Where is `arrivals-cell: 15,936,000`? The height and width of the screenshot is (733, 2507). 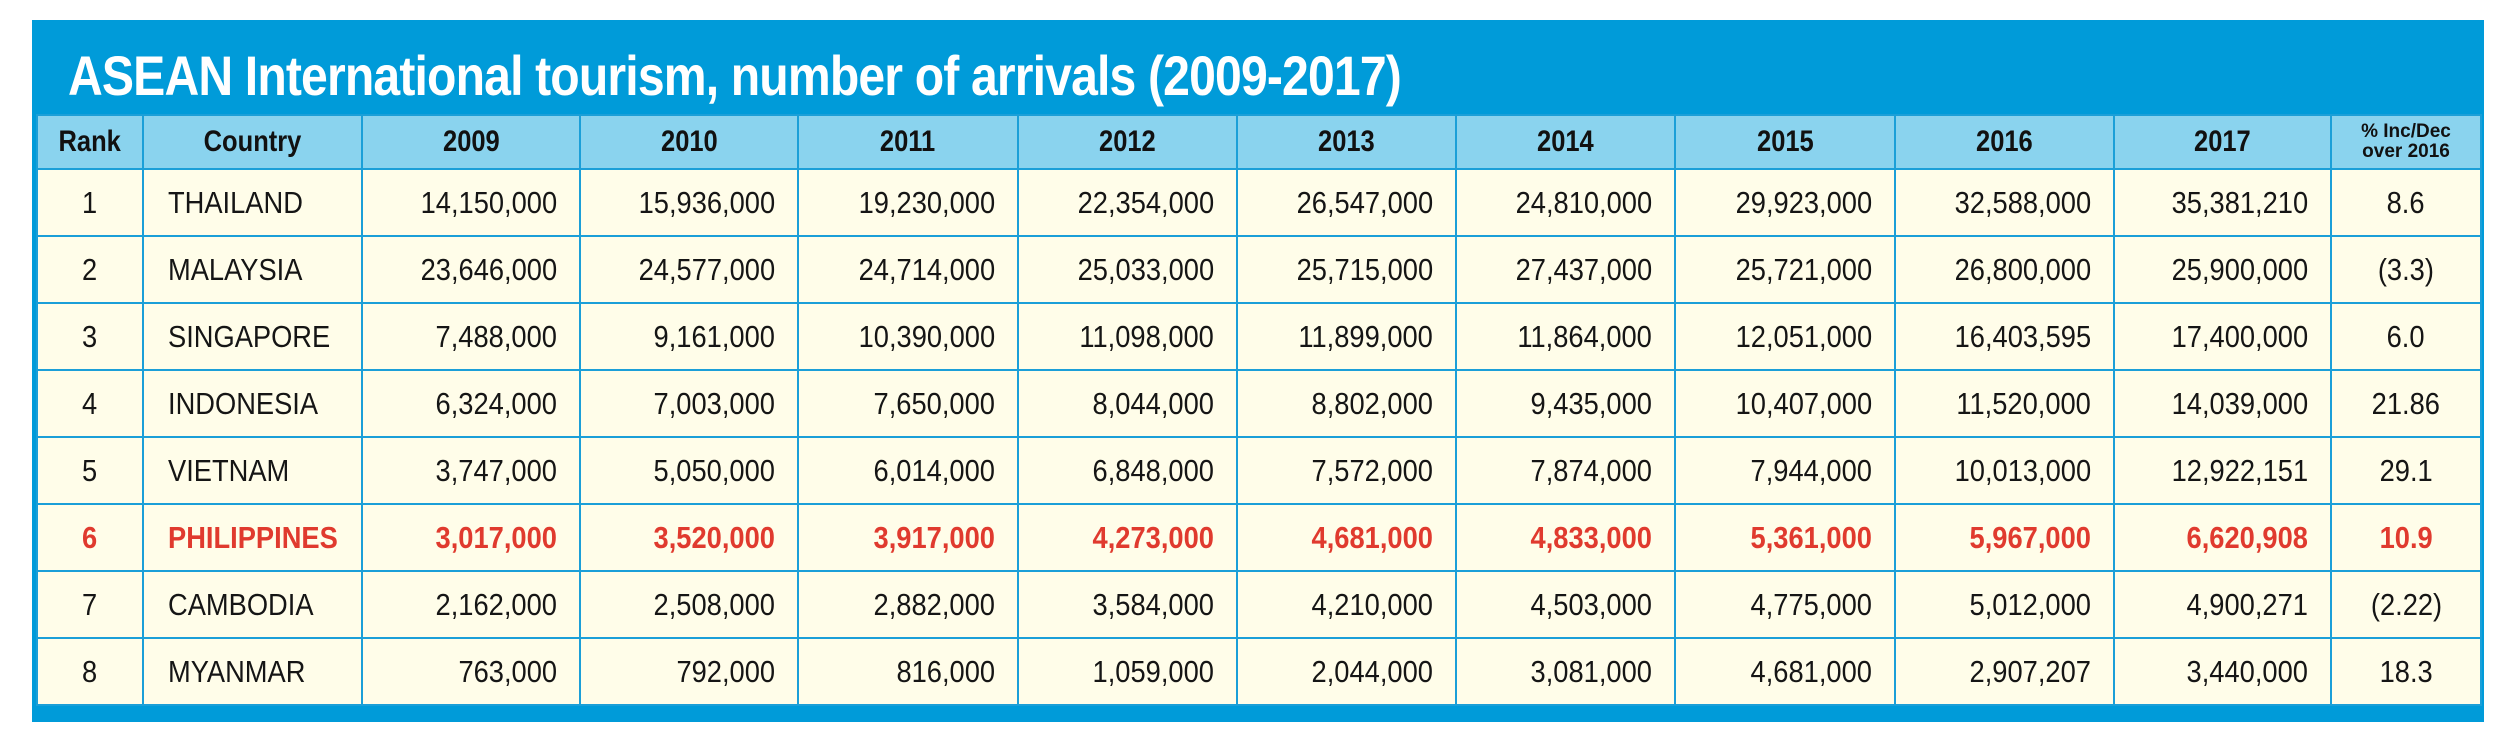
arrivals-cell: 15,936,000 is located at coordinates (689, 202).